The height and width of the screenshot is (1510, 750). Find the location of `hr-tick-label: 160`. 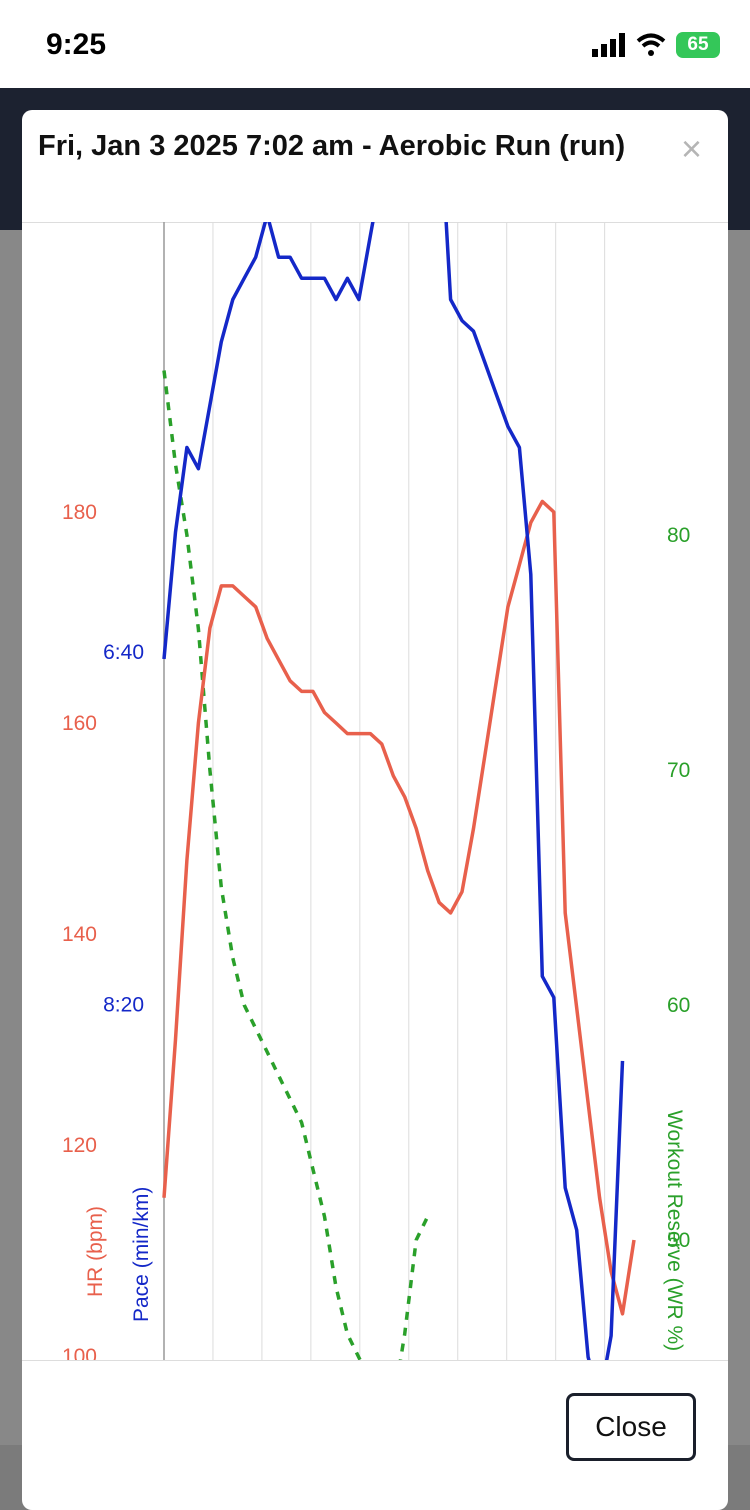

hr-tick-label: 160 is located at coordinates (79, 723).